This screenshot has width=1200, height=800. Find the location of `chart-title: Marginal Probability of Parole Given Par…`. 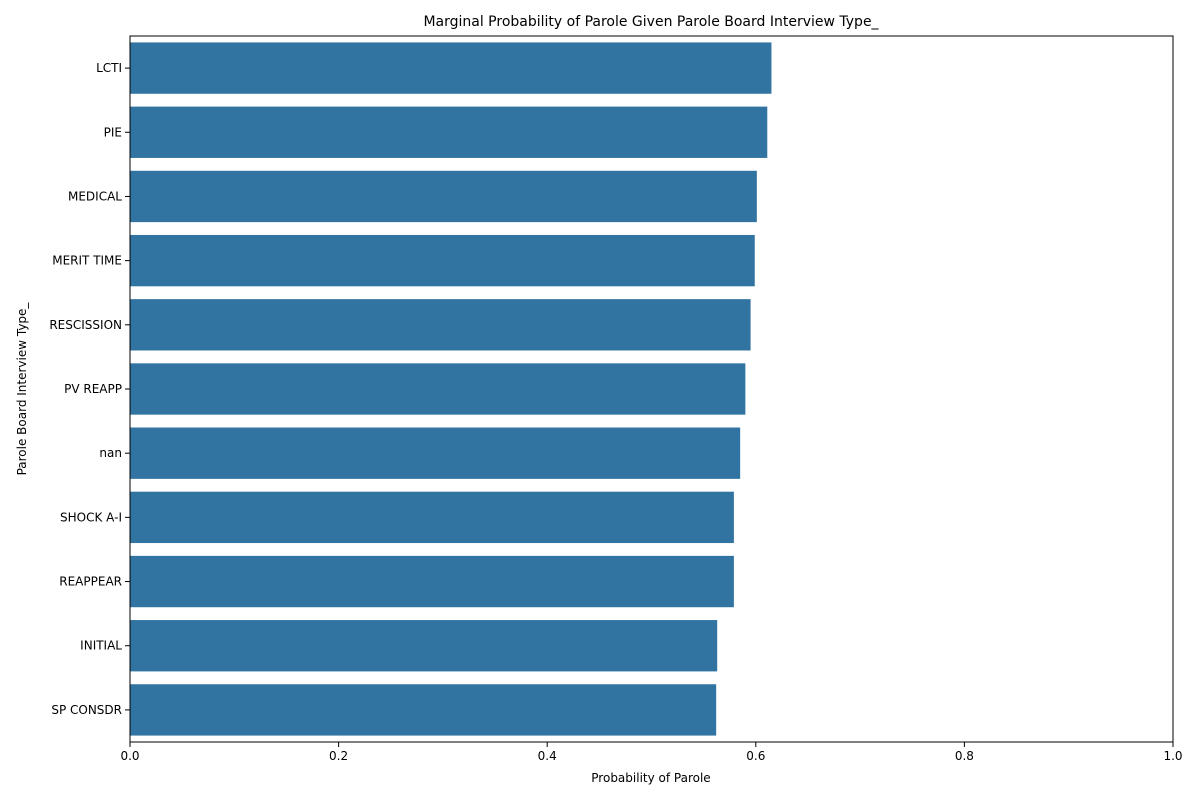

chart-title: Marginal Probability of Parole Given Par… is located at coordinates (651, 22).